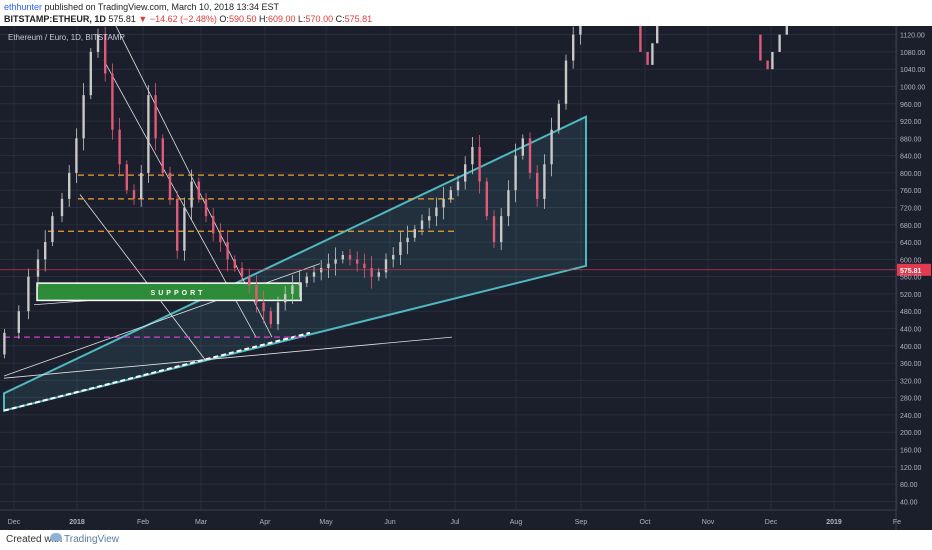 This screenshot has width=932, height=550. What do you see at coordinates (909, 502) in the screenshot?
I see `y-tick-label: 40.00` at bounding box center [909, 502].